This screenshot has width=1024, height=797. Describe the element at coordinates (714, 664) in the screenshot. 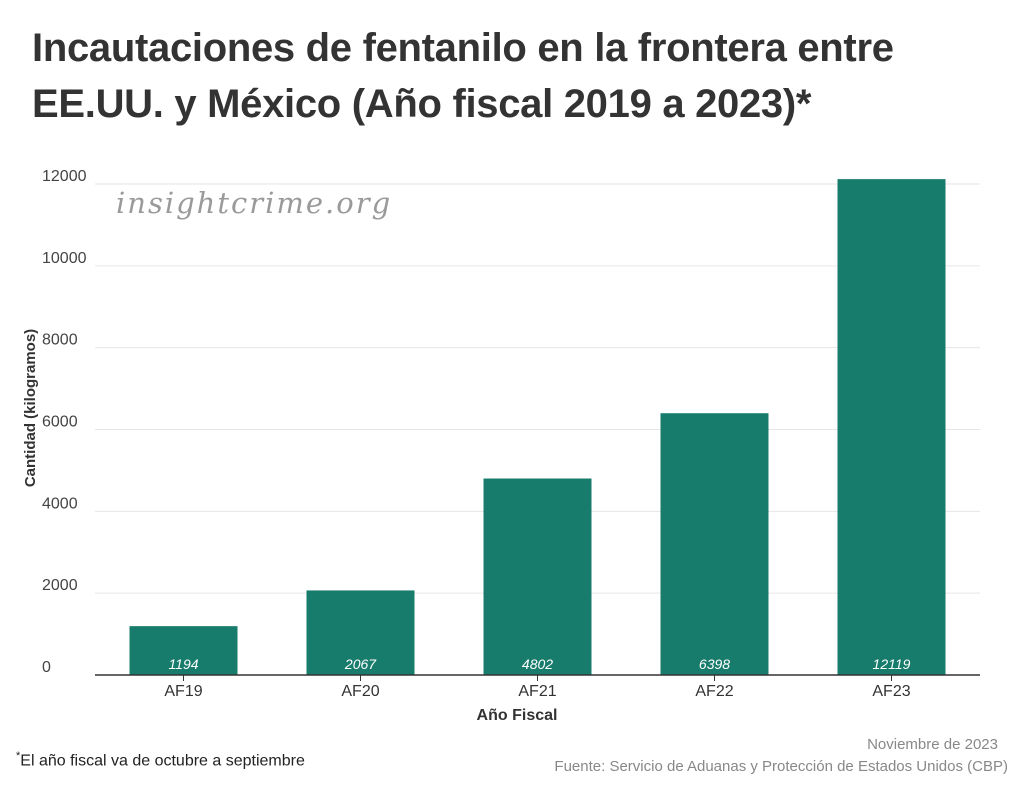

I see `bar-value-label: 6398` at that location.